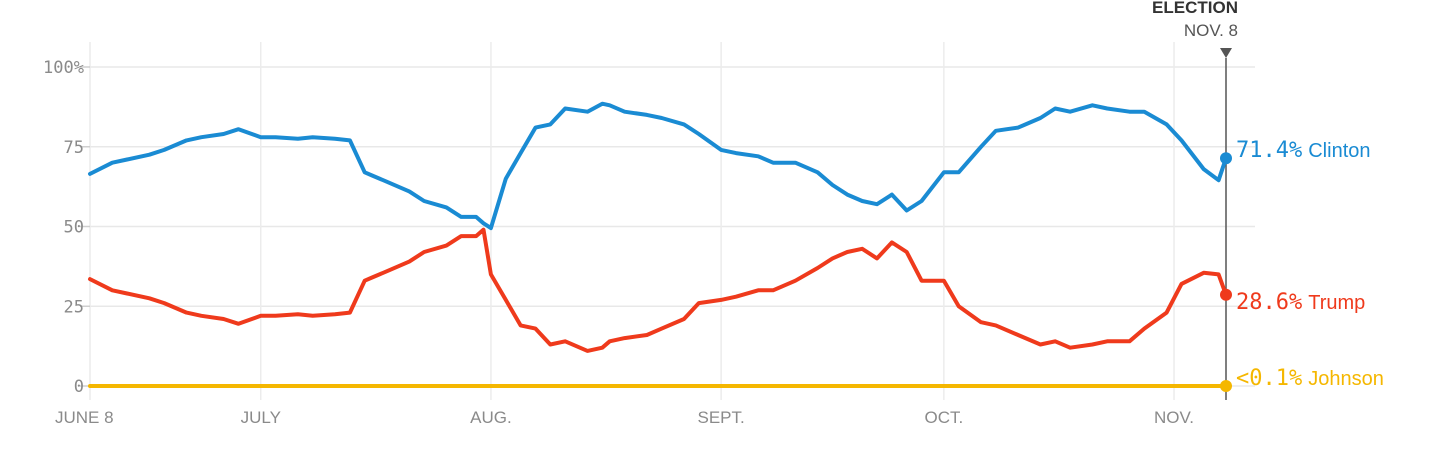 This screenshot has height=455, width=1442. What do you see at coordinates (1346, 379) in the screenshot?
I see `end-name-johnson: Johnson` at bounding box center [1346, 379].